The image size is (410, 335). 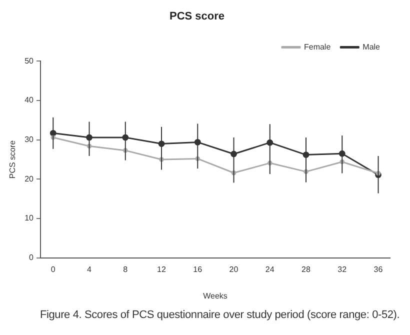 What do you see at coordinates (318, 47) in the screenshot?
I see `legend-label: Female` at bounding box center [318, 47].